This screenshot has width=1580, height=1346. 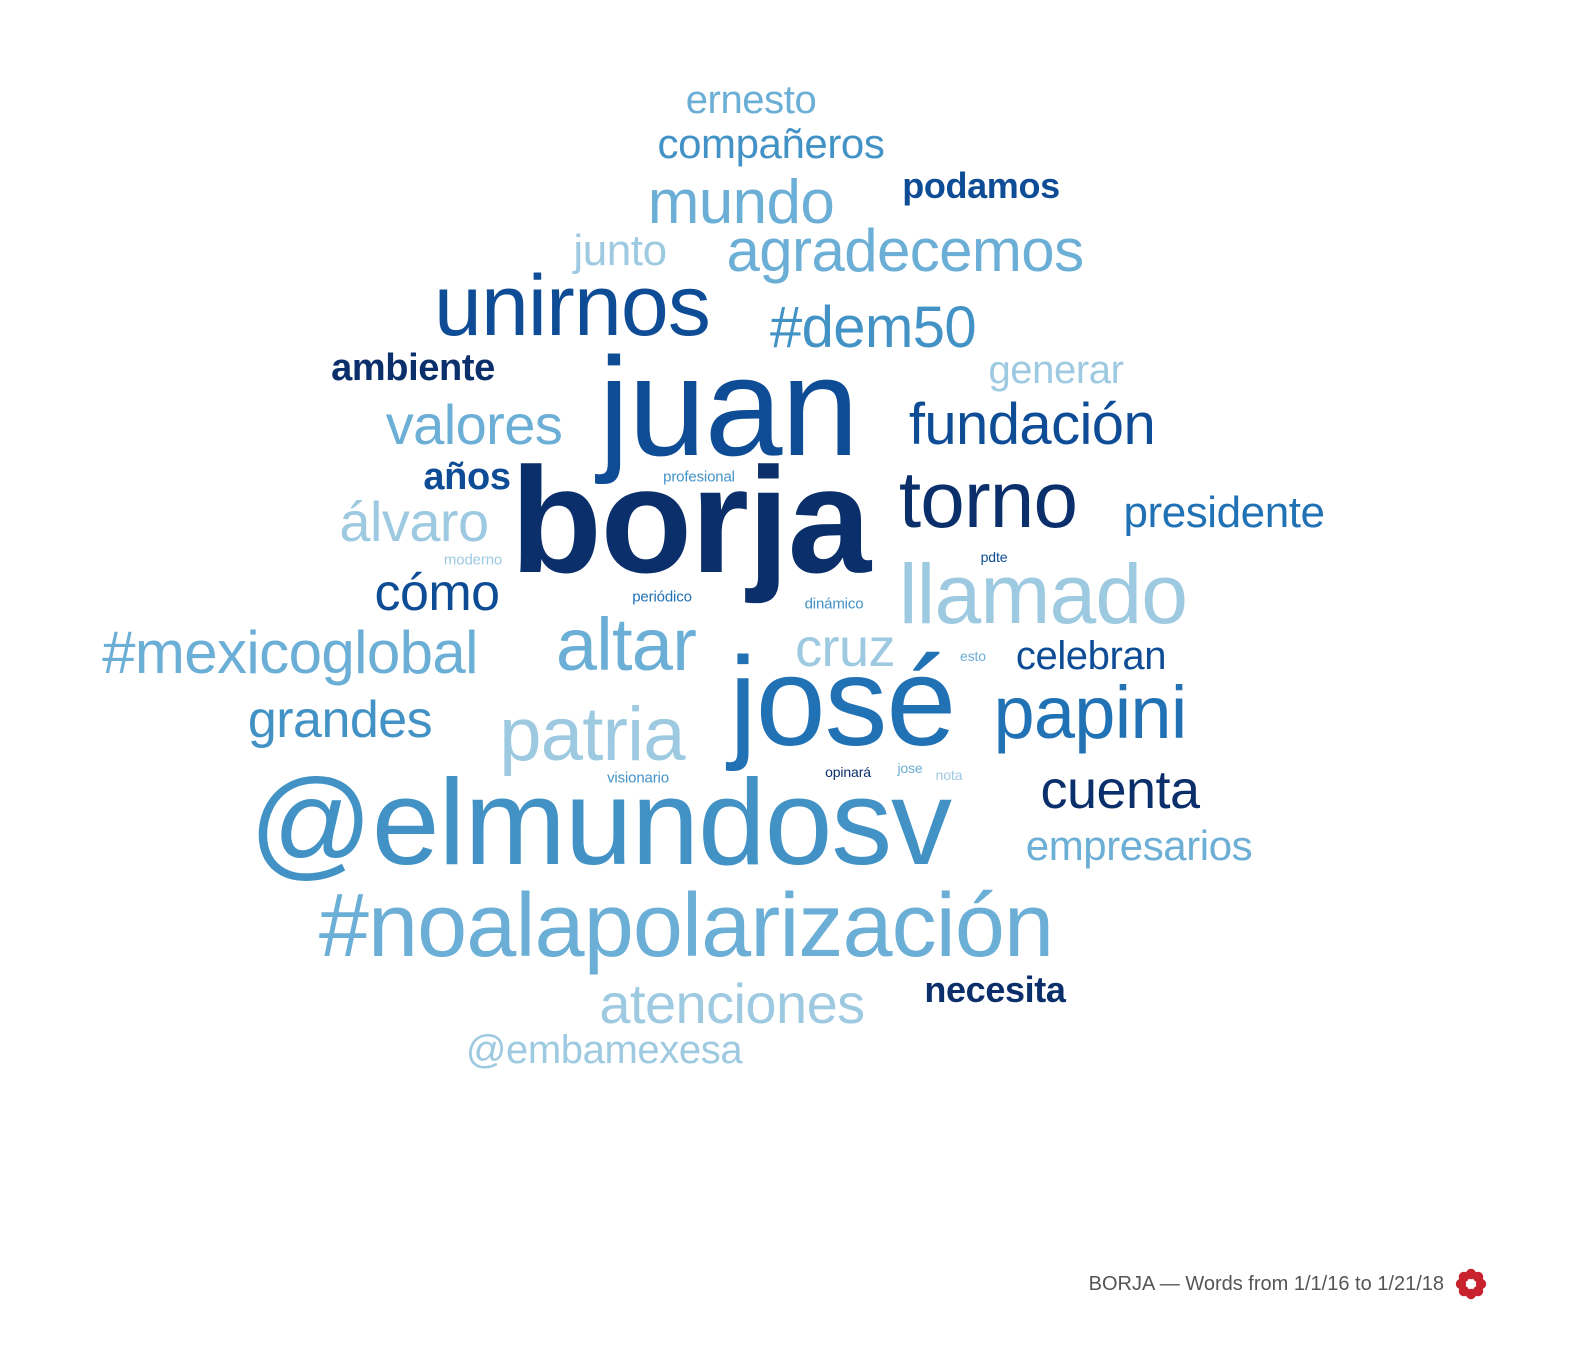 What do you see at coordinates (949, 775) in the screenshot?
I see `cloud-word: nota` at bounding box center [949, 775].